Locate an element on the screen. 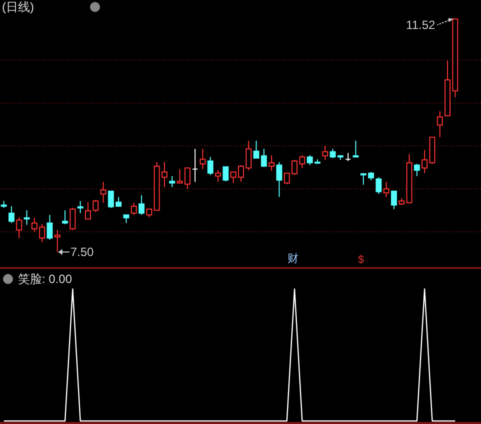  annotation: 7.50 is located at coordinates (82, 252).